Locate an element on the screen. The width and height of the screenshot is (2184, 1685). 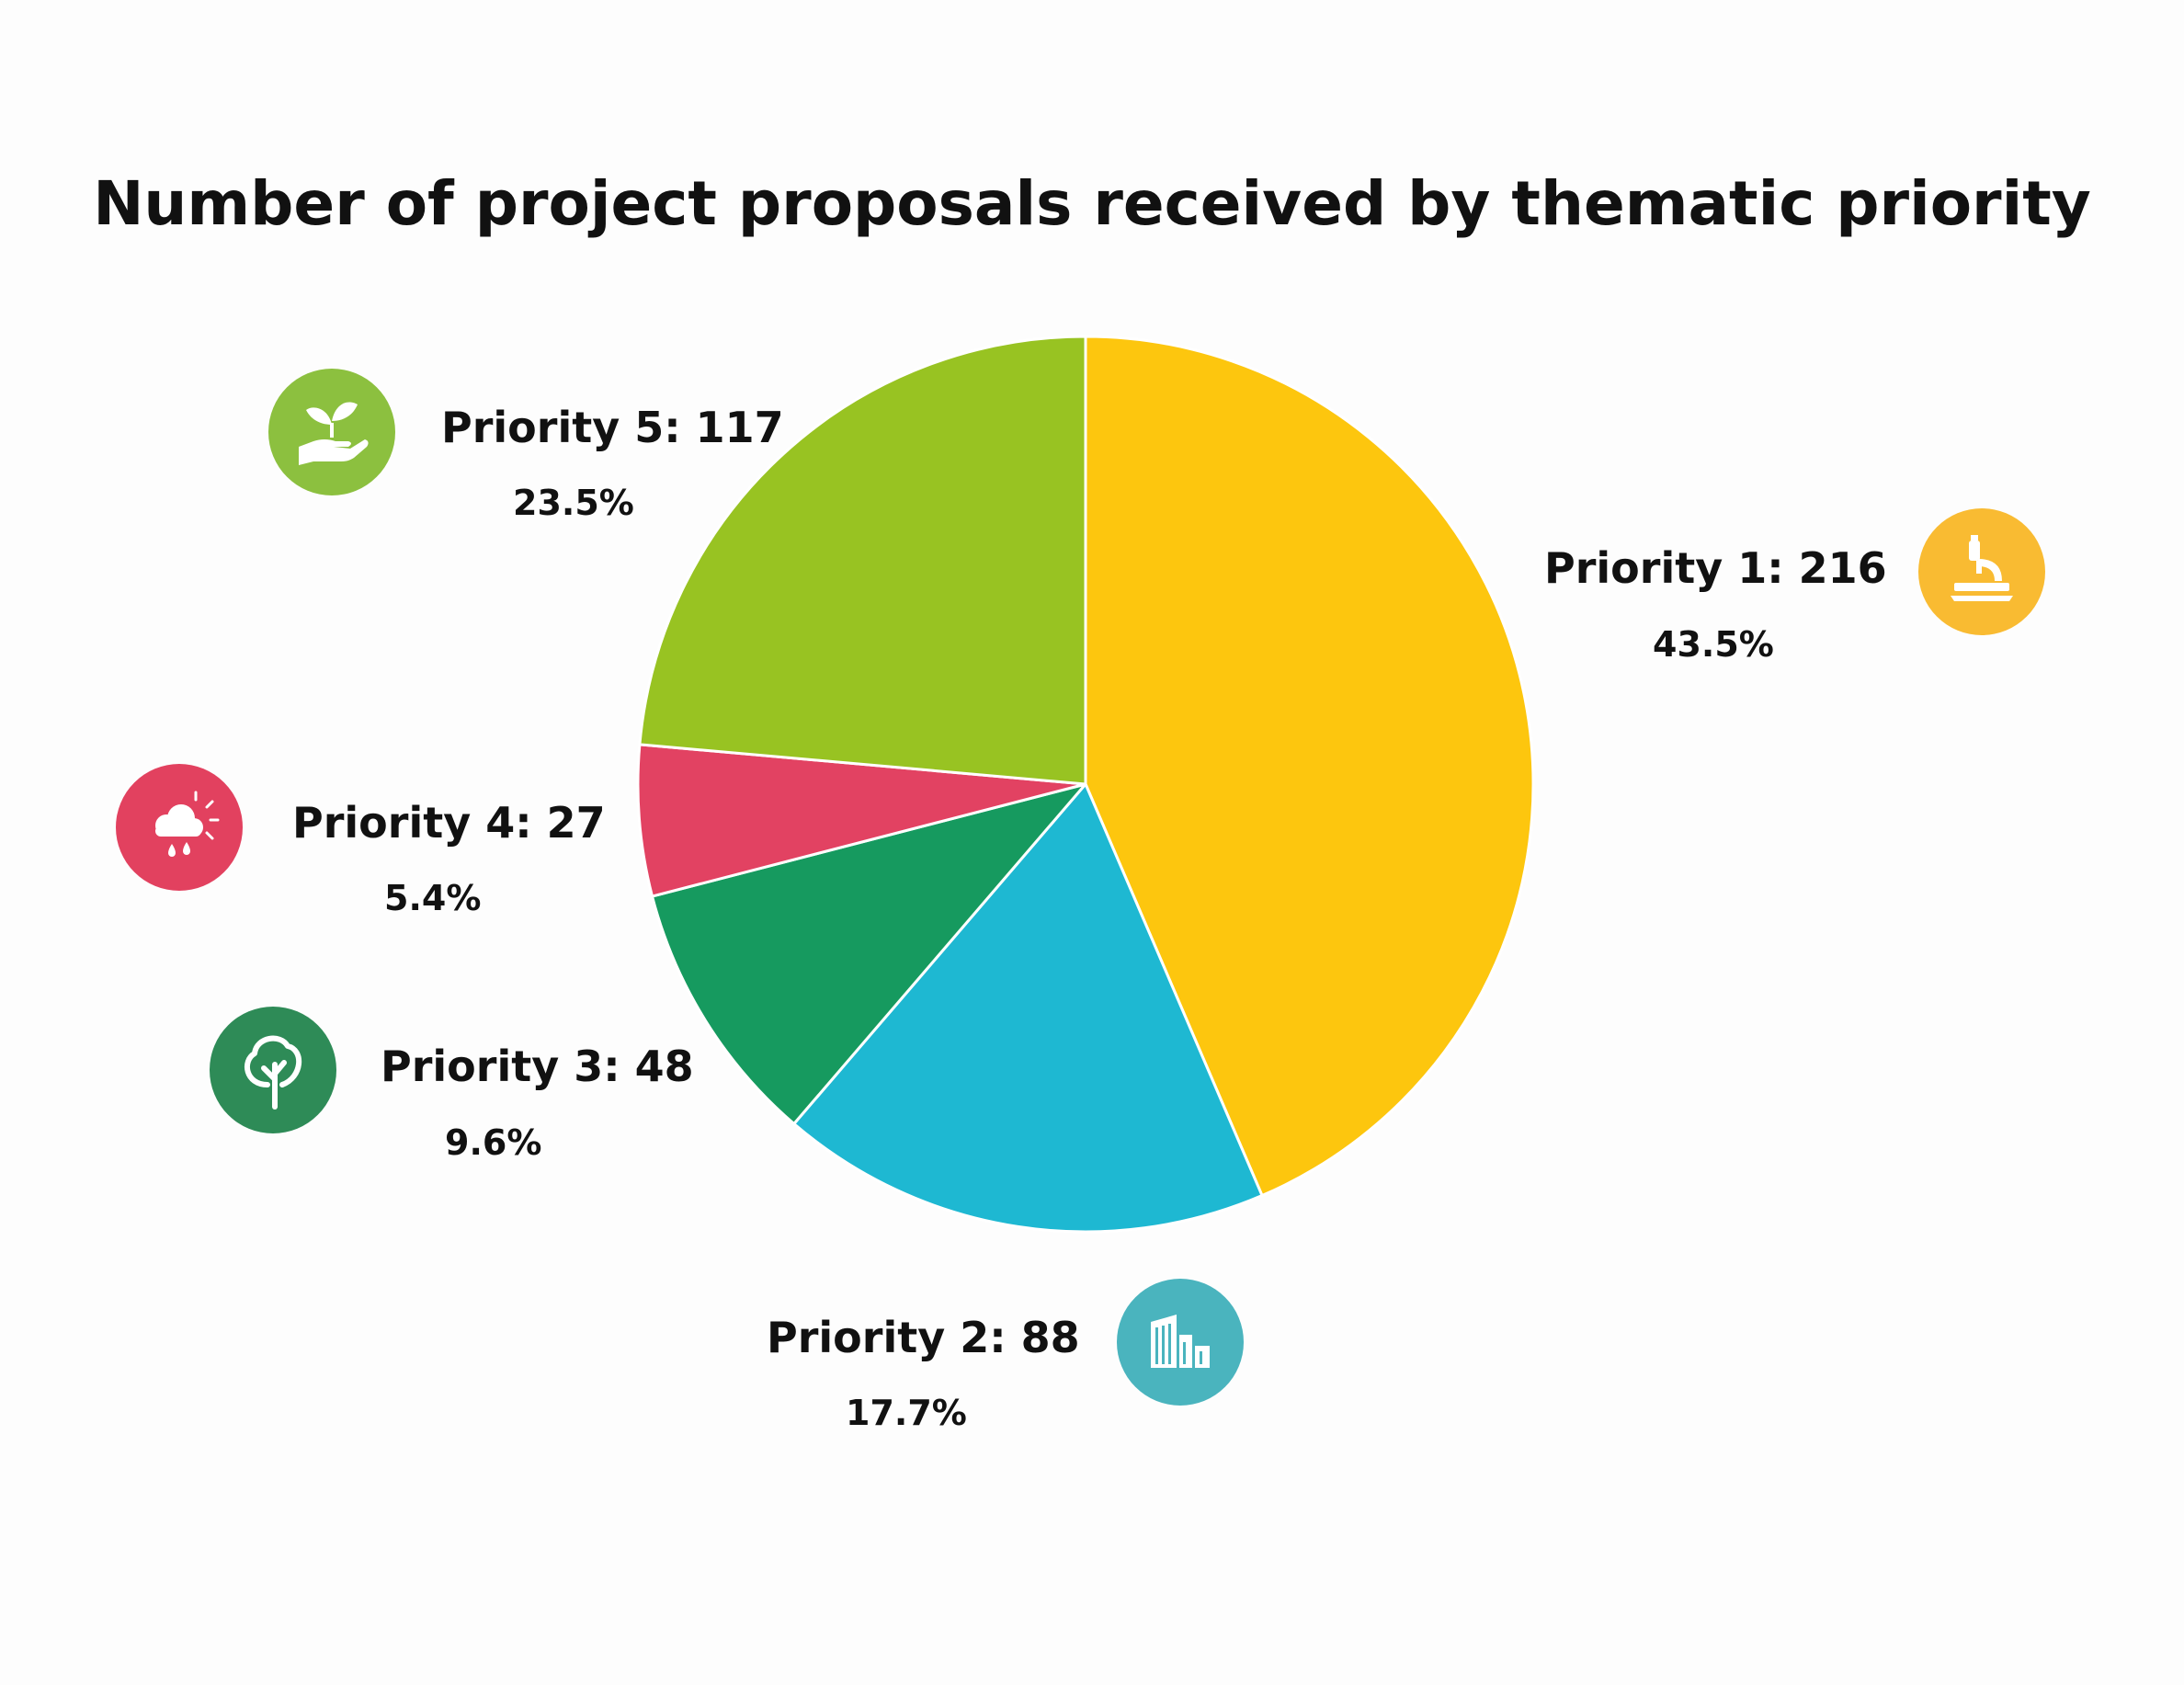
slice-percent-text: 17.7% is located at coordinates (906, 1413).